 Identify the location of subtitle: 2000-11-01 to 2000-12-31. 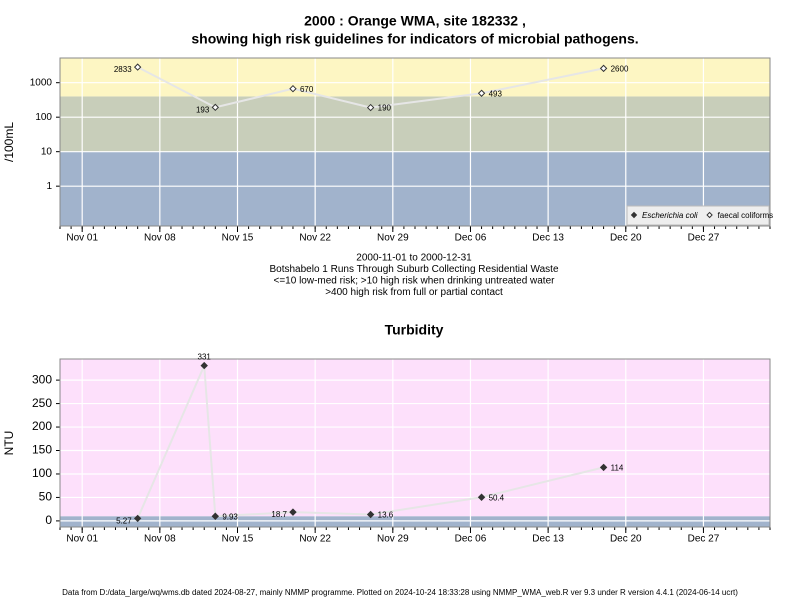
(414, 258).